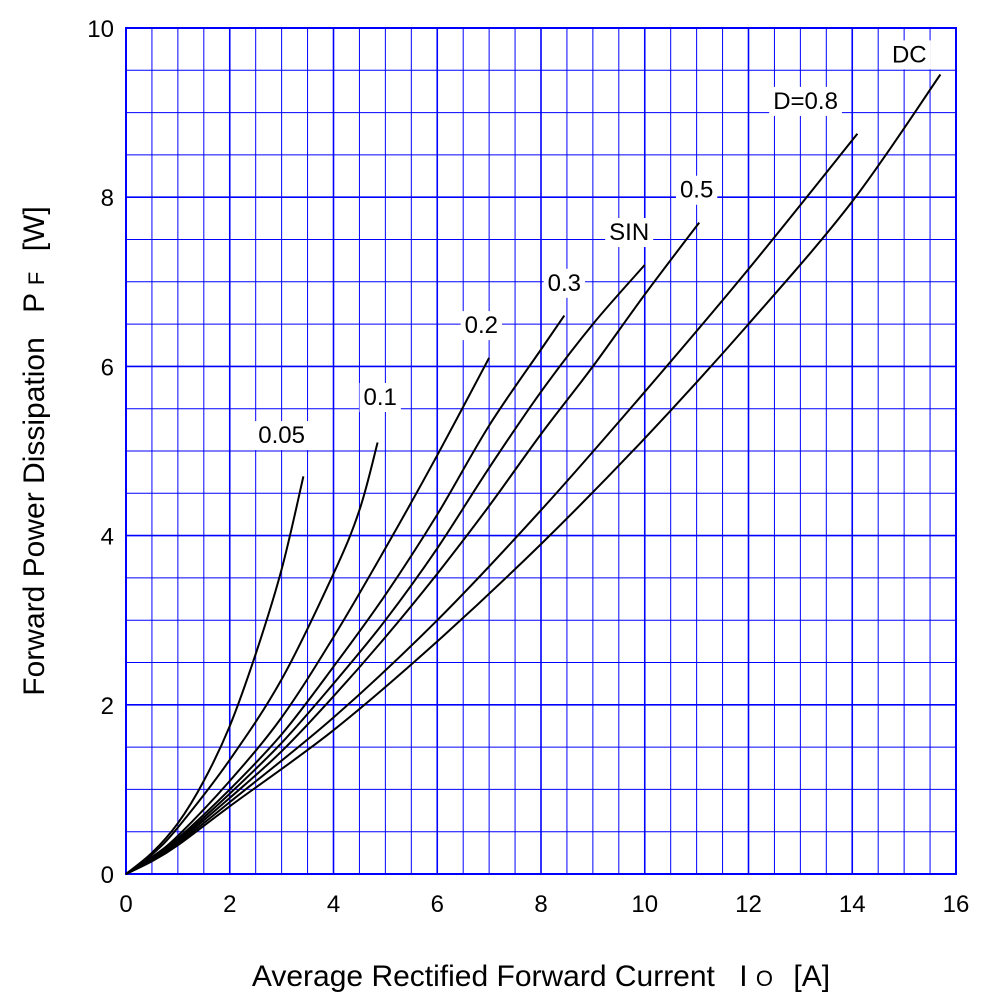  I want to click on x-tick-labels: 0 2 4 6 8 10 12 14 16, so click(544, 904).